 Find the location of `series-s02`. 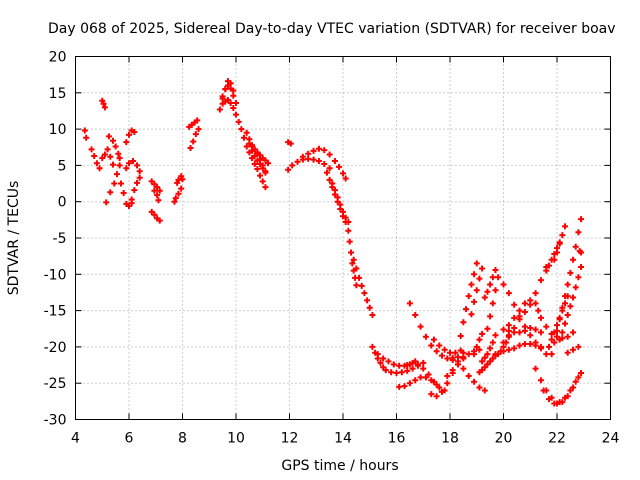

series-s02 is located at coordinates (95, 159).